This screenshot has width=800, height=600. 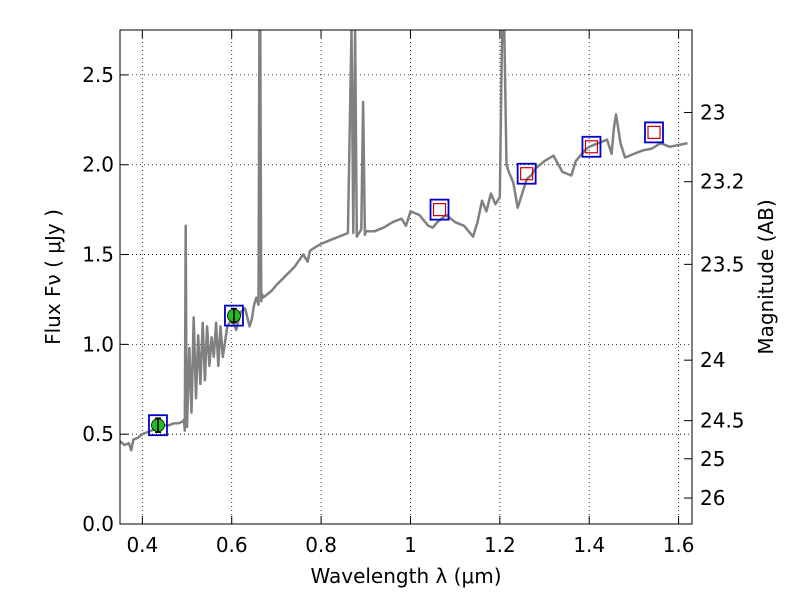 I want to click on y-tick-label: 1.5, so click(x=98, y=255).